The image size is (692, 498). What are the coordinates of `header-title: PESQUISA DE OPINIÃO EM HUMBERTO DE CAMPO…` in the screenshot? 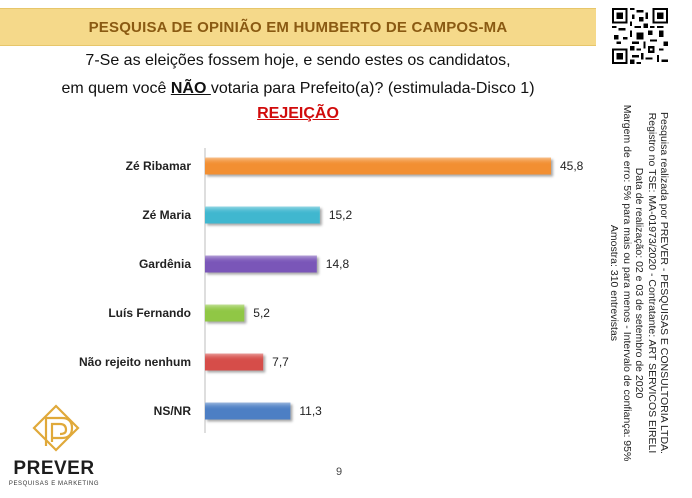 It's located at (298, 27).